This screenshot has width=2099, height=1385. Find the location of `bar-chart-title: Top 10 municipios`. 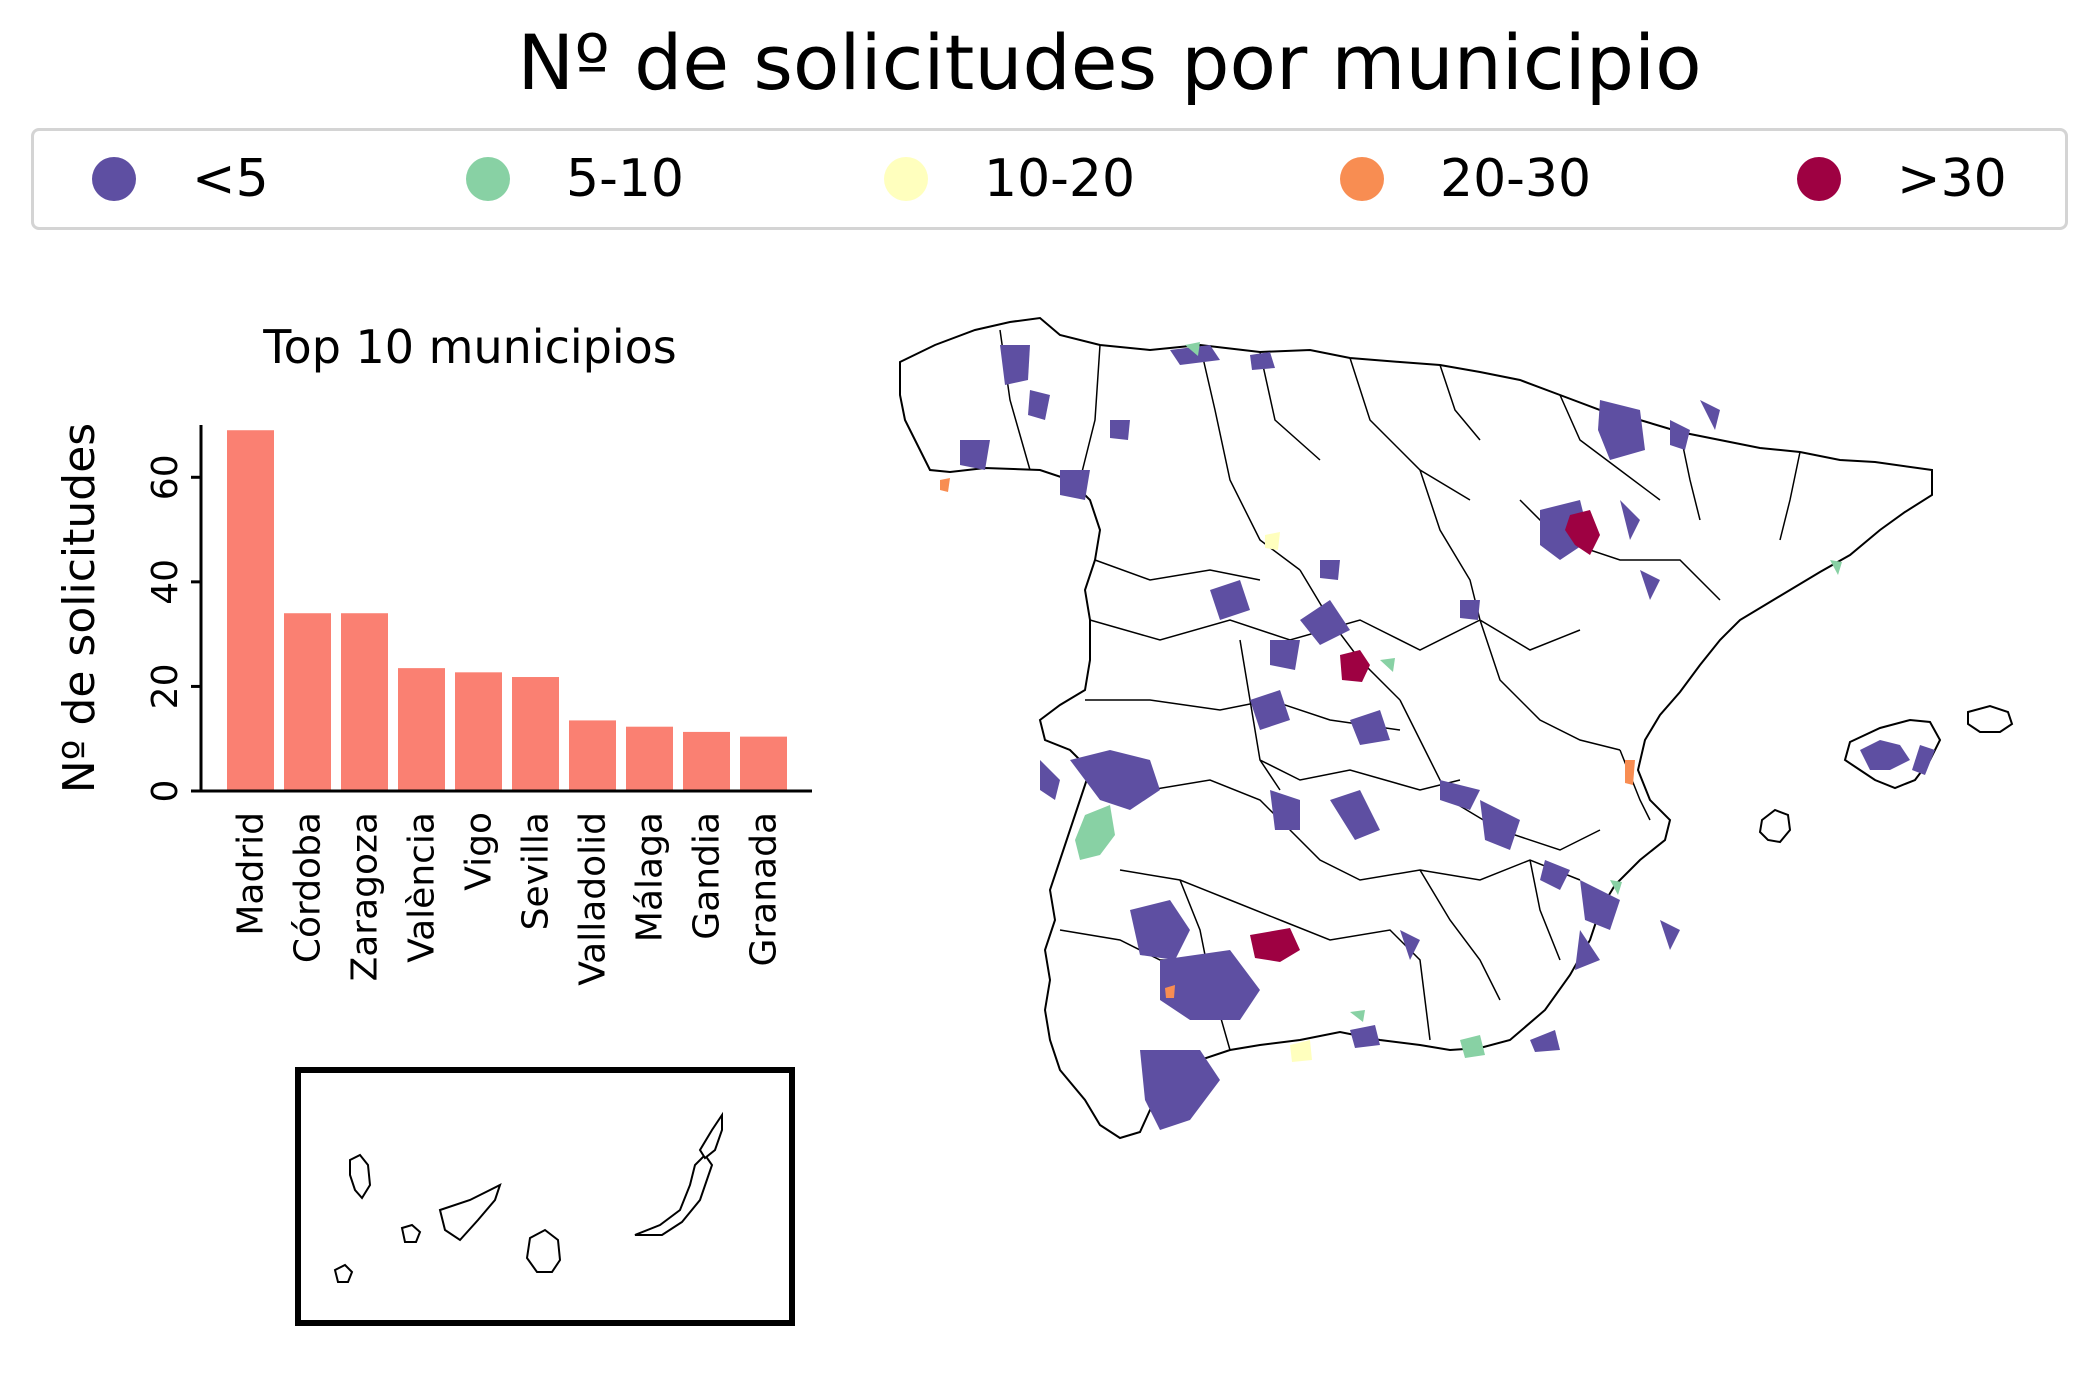

bar-chart-title: Top 10 municipios is located at coordinates (470, 347).